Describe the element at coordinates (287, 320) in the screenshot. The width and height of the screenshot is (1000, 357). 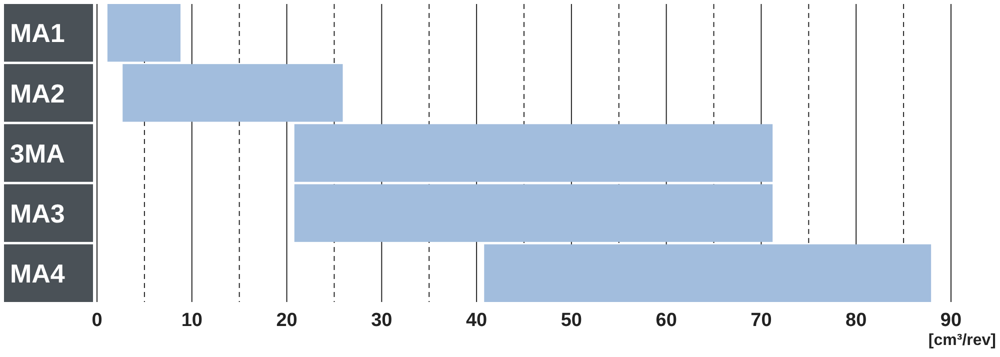
I see `x-tick-label: 20` at that location.